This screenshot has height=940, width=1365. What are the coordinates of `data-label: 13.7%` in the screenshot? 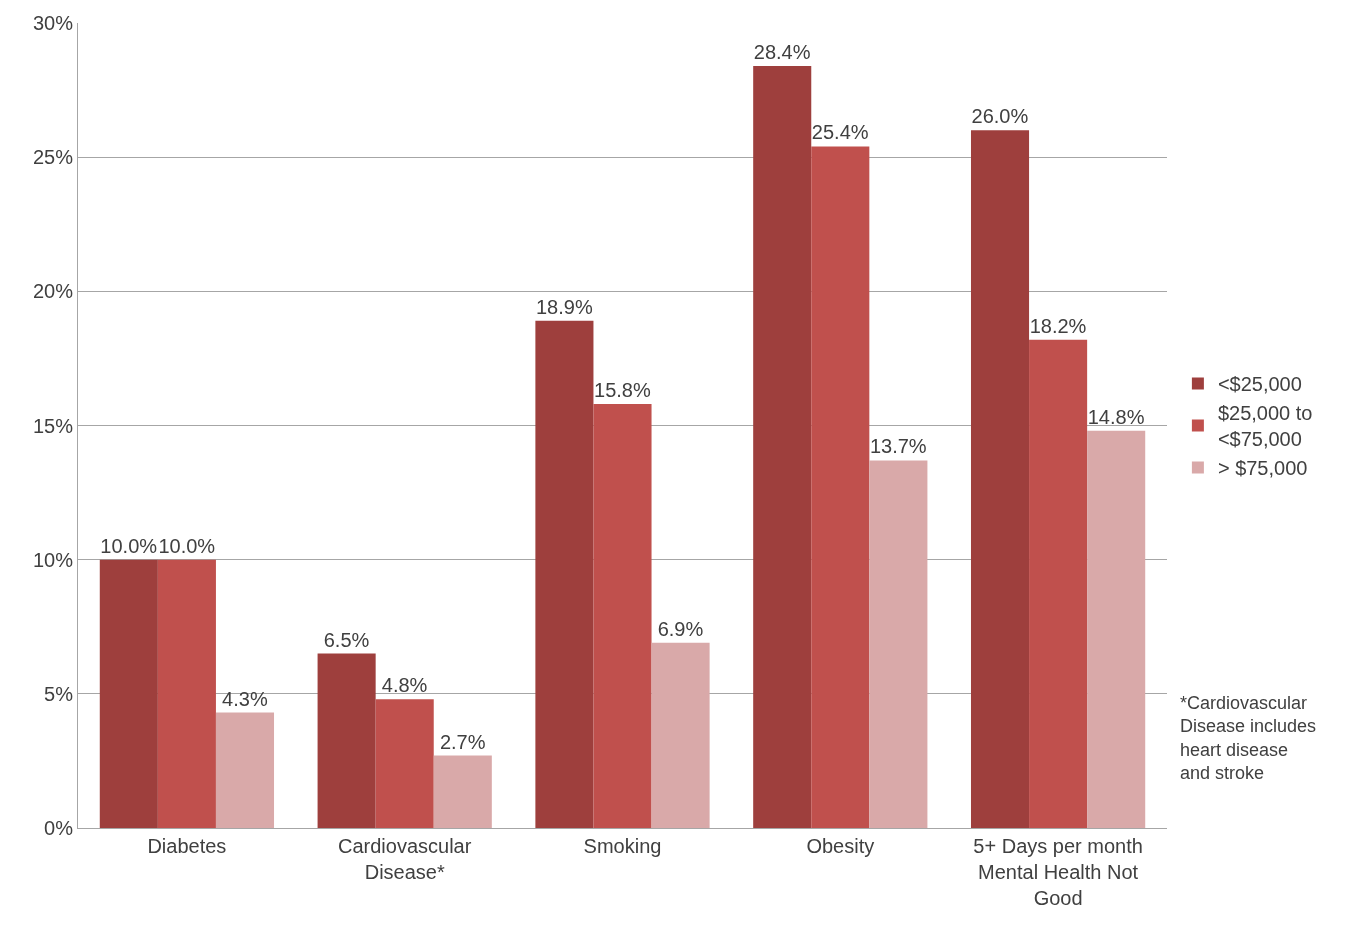 It's located at (898, 446).